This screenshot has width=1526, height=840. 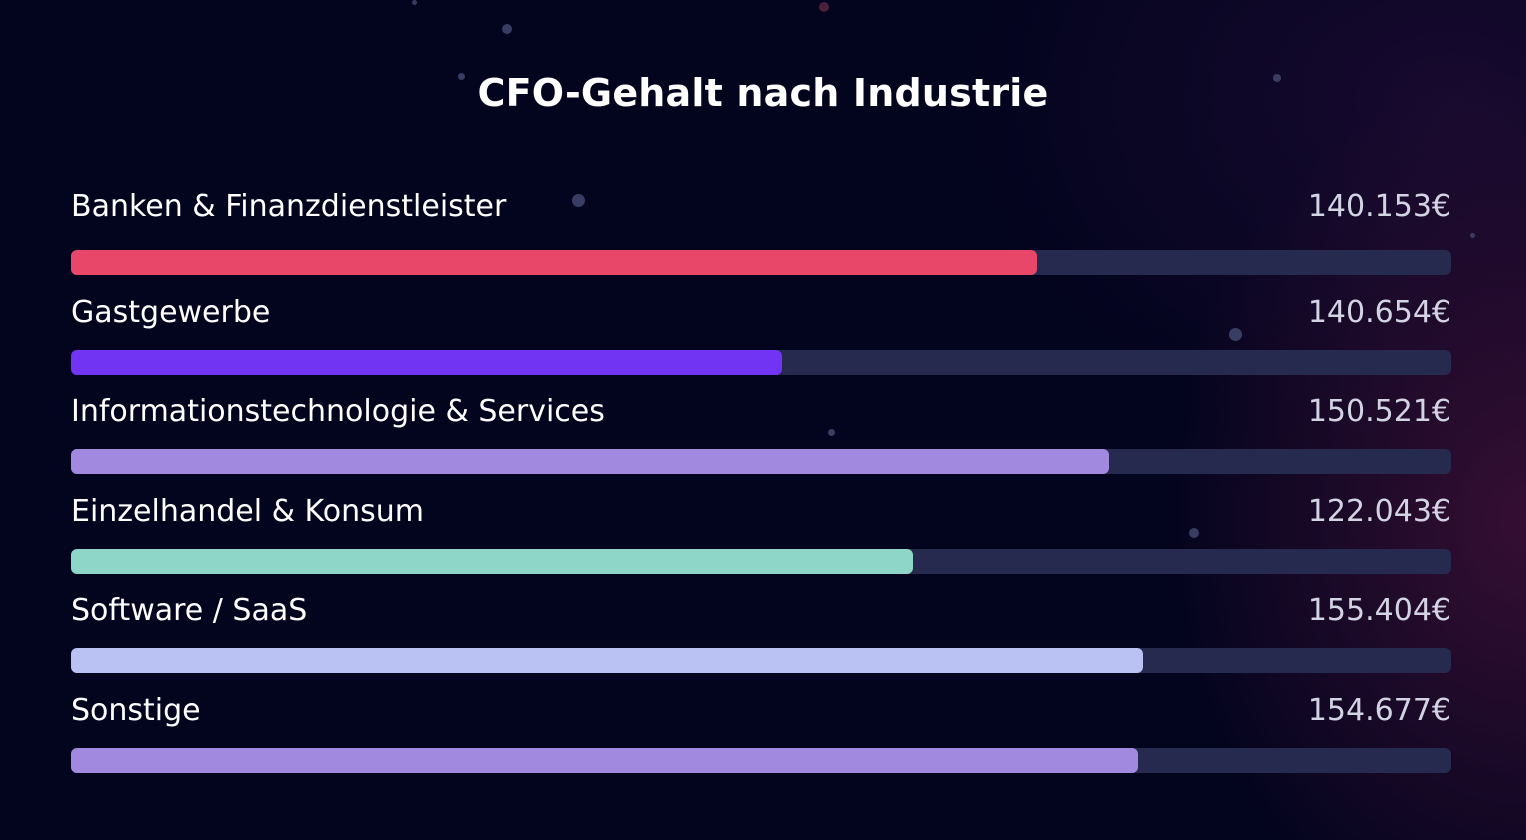 I want to click on bar-label: Gastgewerbe, so click(x=171, y=312).